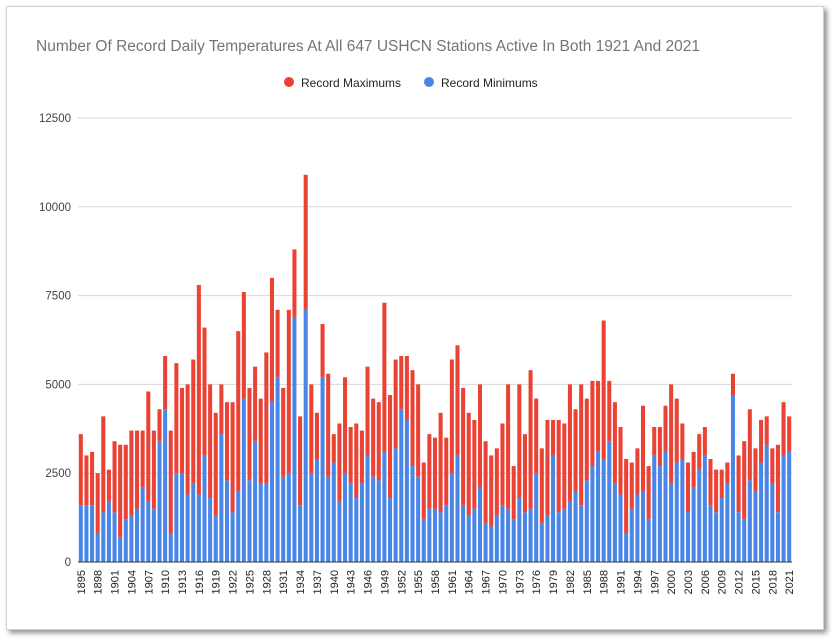  What do you see at coordinates (411, 83) in the screenshot?
I see `legend: Record Maximums Record Minimums` at bounding box center [411, 83].